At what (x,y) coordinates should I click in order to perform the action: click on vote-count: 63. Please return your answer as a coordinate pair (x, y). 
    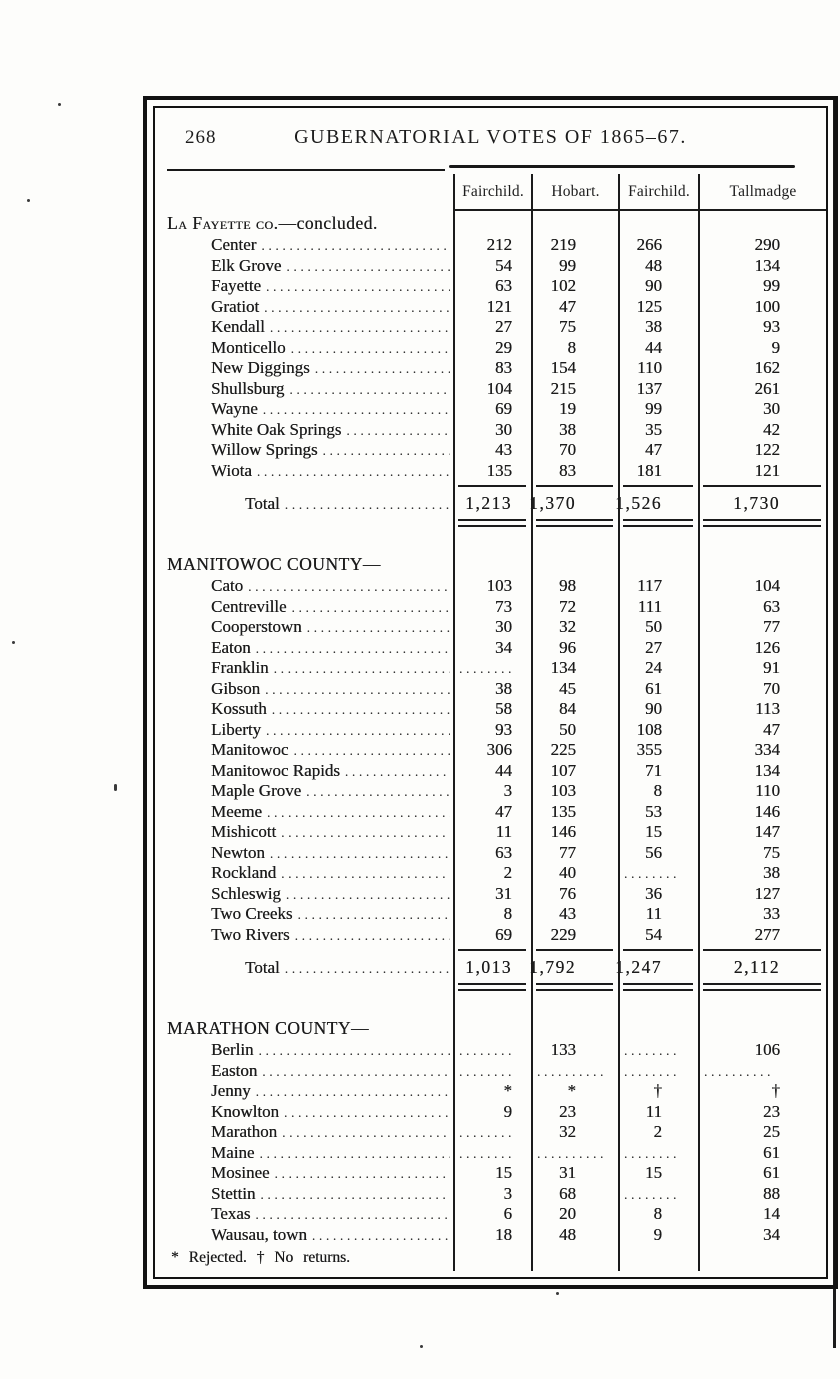
    Looking at the image, I should click on (503, 286).